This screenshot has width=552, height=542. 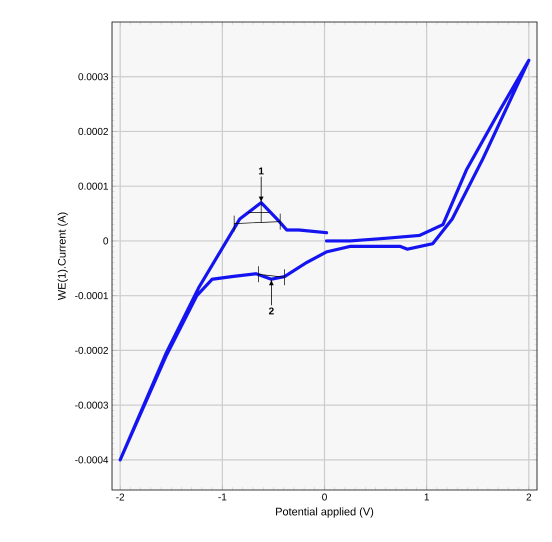 I want to click on y-axis-title: WE(1).Current (A), so click(x=63, y=256).